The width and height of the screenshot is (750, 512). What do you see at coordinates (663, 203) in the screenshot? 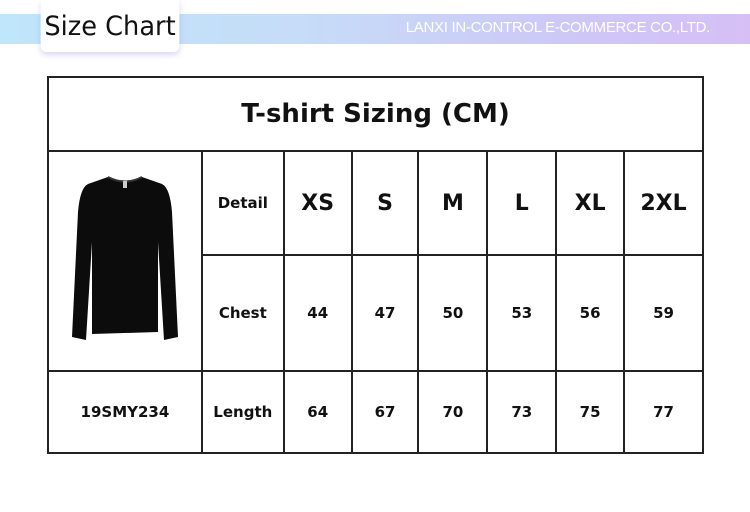
I see `column-header-2xl: 2XL` at bounding box center [663, 203].